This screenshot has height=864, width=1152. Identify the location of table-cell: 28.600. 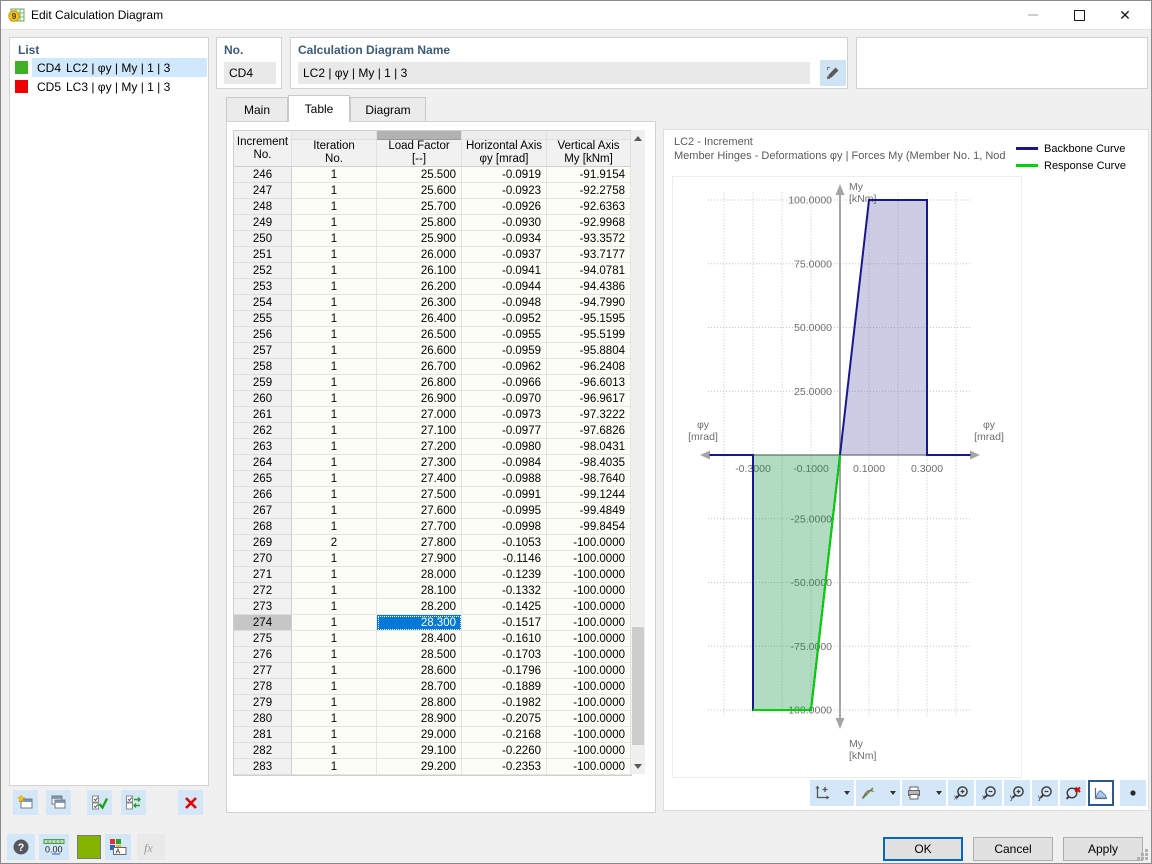
(419, 671).